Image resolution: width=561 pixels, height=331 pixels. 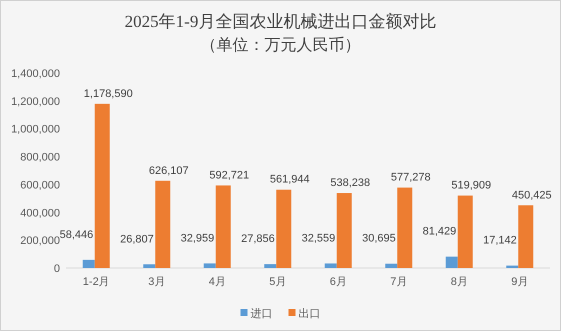 What do you see at coordinates (290, 180) in the screenshot?
I see `data-label: 561,944` at bounding box center [290, 180].